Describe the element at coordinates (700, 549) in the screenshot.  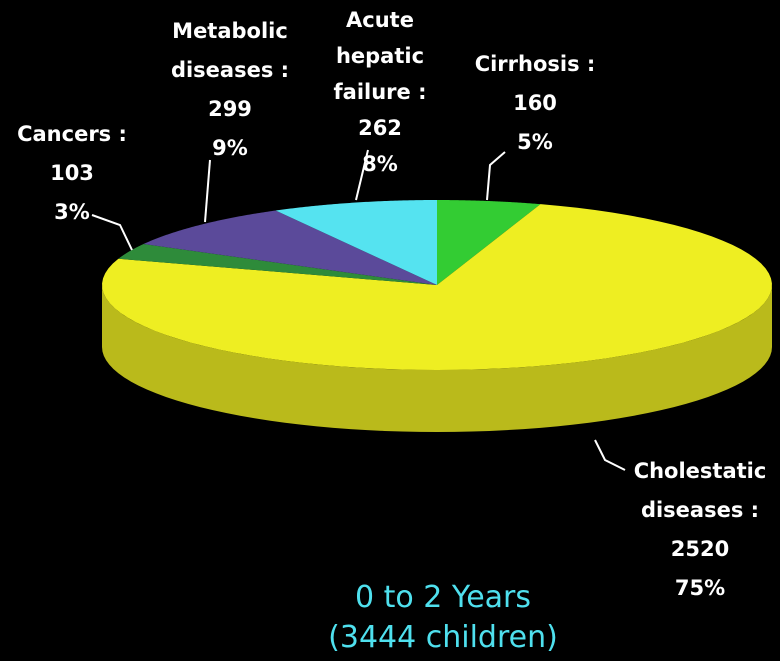
I see `count-label: 2520` at that location.